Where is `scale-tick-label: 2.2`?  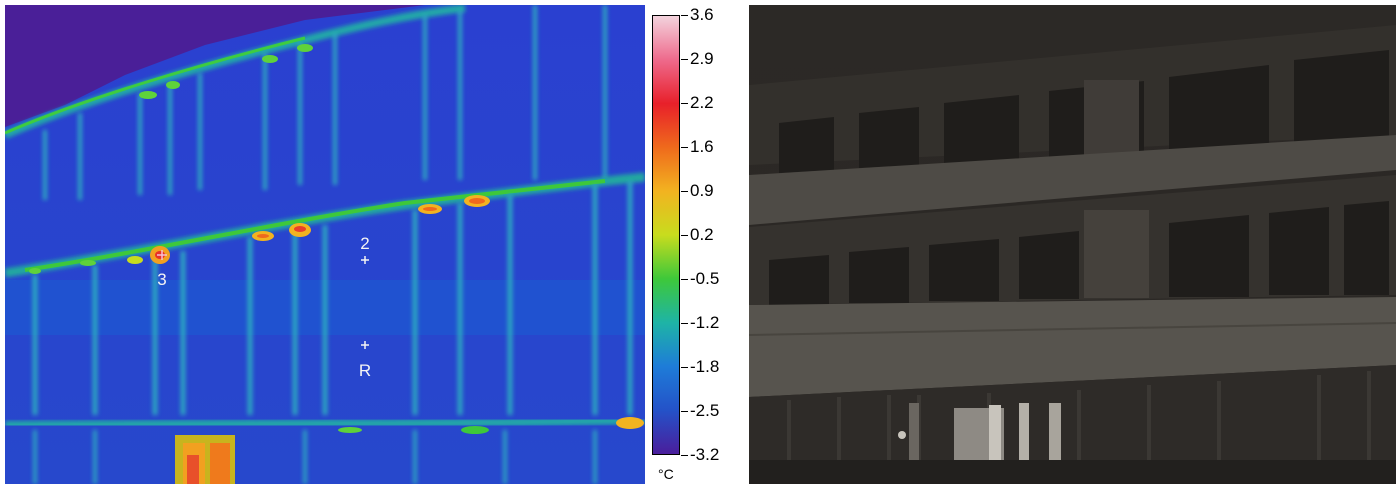
scale-tick-label: 2.2 is located at coordinates (702, 102).